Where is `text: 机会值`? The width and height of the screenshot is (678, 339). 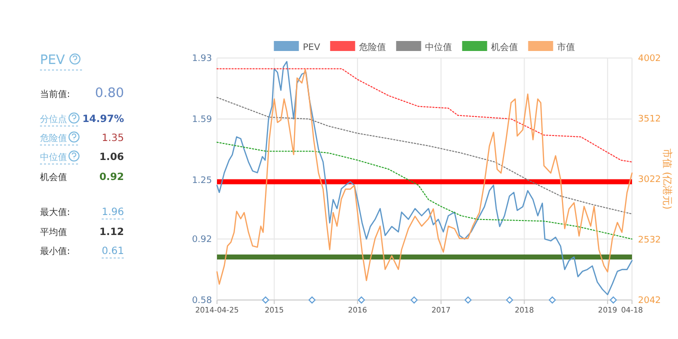
text: 机会值 is located at coordinates (53, 177).